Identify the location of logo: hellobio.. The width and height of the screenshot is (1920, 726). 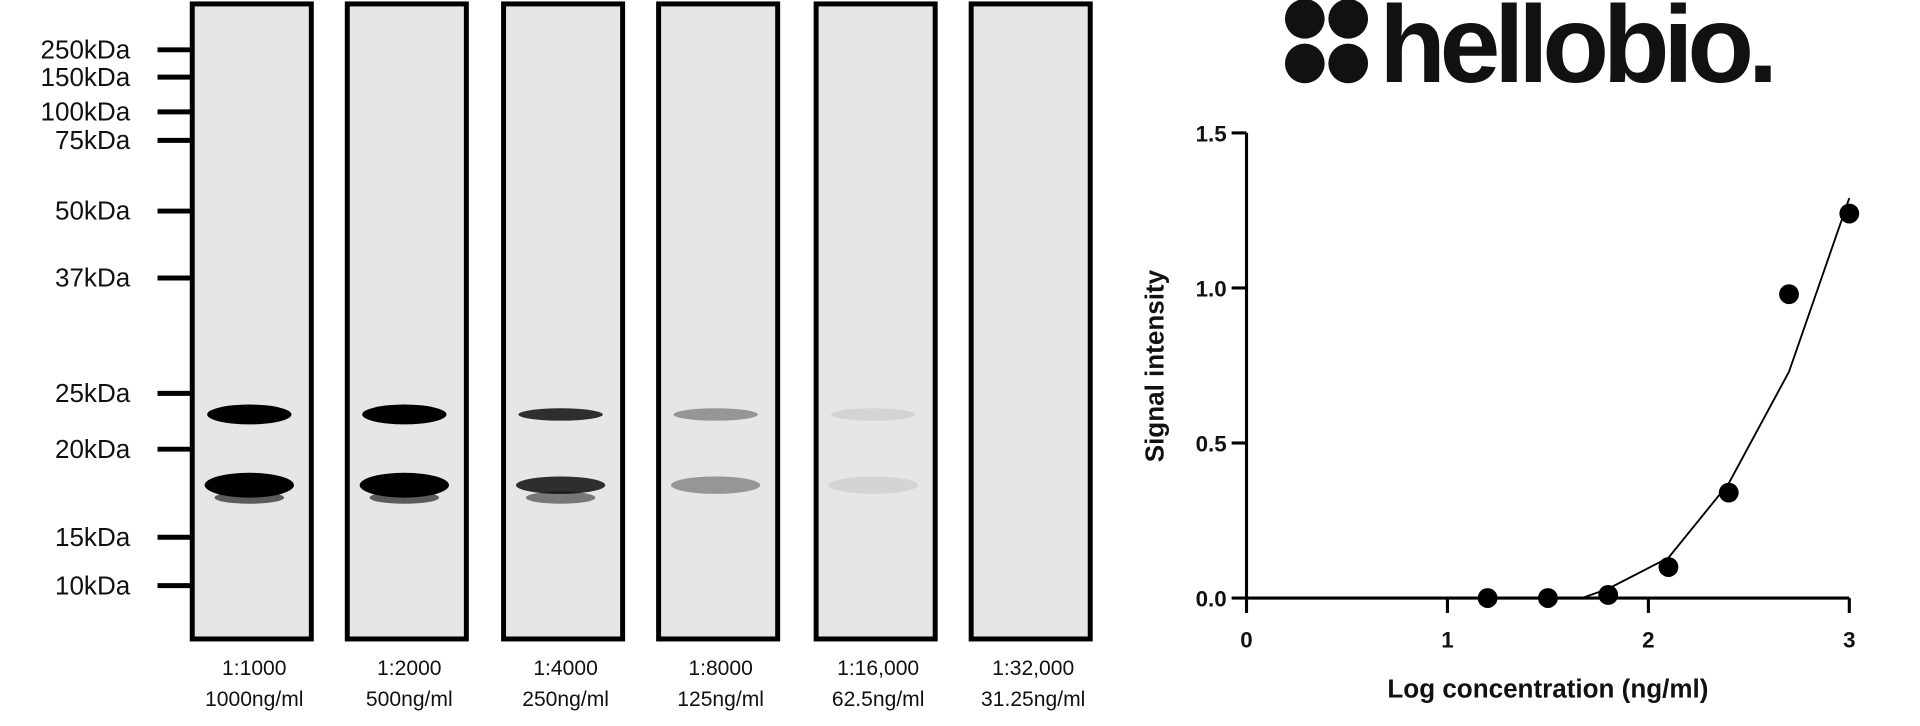
(1531, 53).